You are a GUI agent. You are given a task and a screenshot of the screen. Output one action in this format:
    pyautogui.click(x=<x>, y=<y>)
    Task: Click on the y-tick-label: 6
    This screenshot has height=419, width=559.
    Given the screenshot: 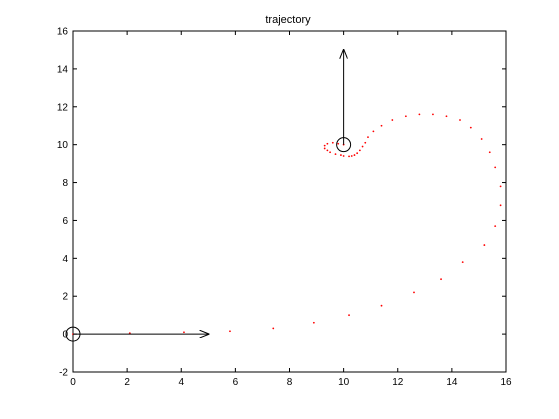 What is the action you would take?
    pyautogui.click(x=65, y=221)
    